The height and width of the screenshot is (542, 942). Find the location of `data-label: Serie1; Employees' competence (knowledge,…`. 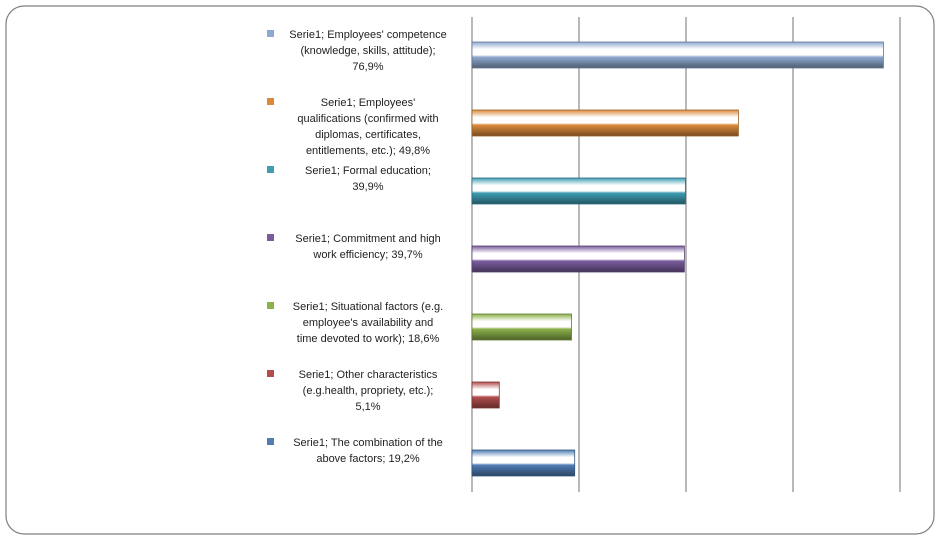

data-label: Serie1; Employees' competence (knowledge,… is located at coordinates (367, 51).